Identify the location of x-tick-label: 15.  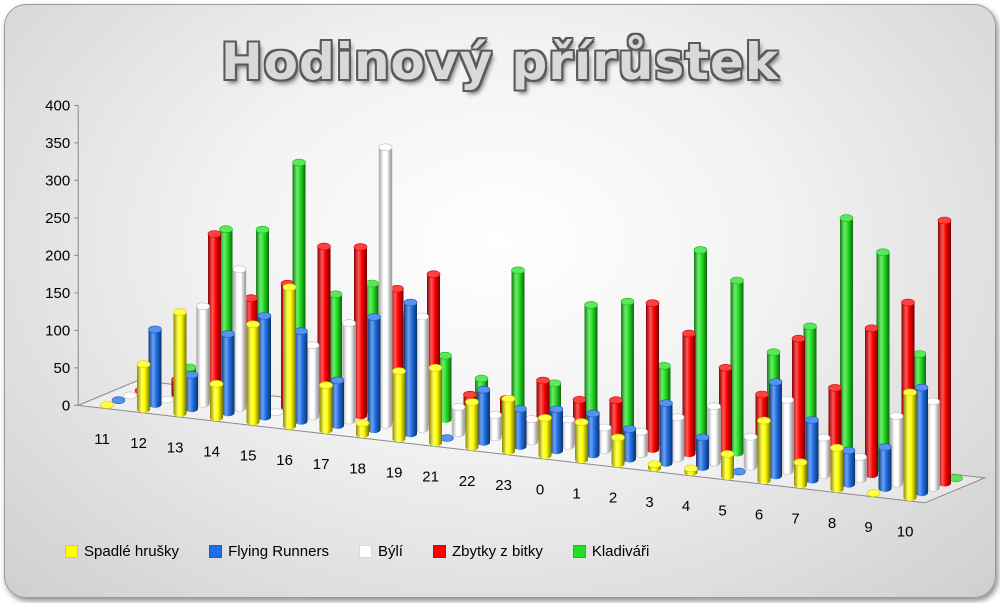
(248, 456).